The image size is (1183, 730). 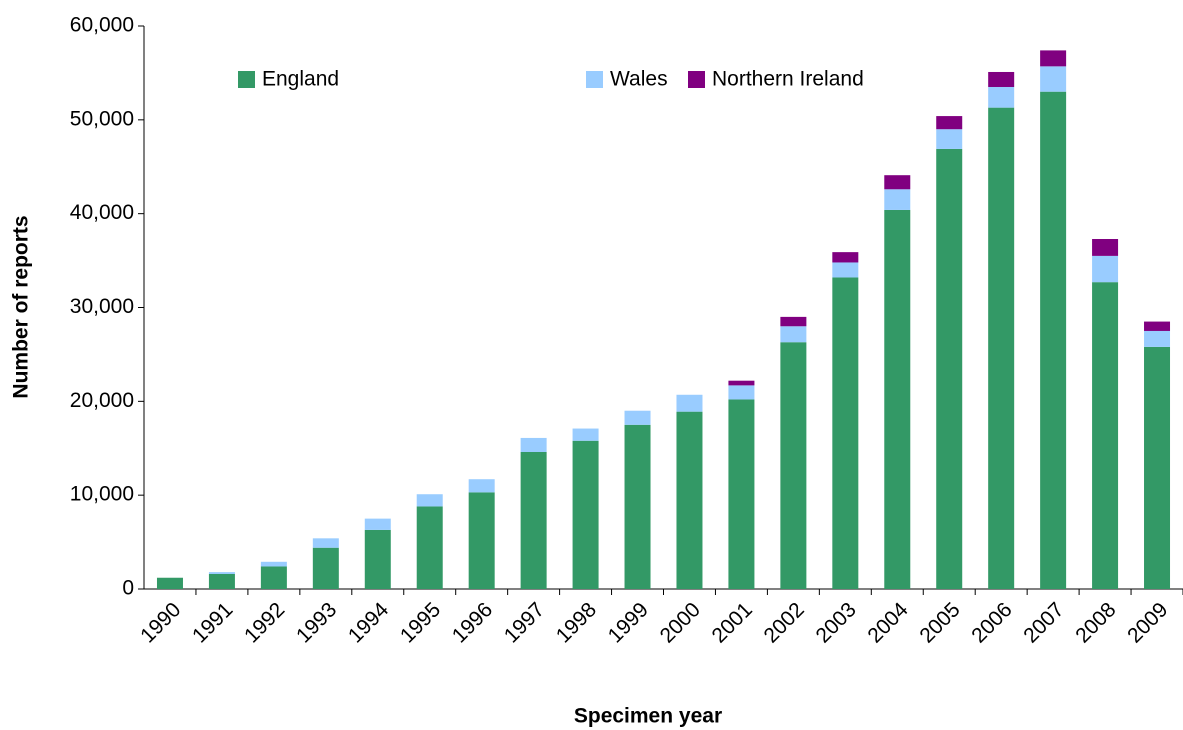 I want to click on x-tick-label: 1994, so click(x=369, y=623).